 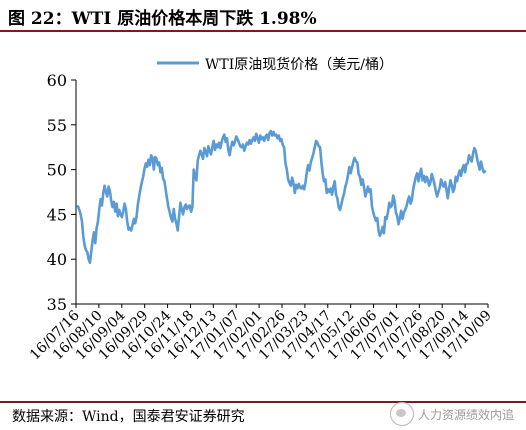 I want to click on watermark-text: 人力资源绩效内追, so click(x=465, y=414).